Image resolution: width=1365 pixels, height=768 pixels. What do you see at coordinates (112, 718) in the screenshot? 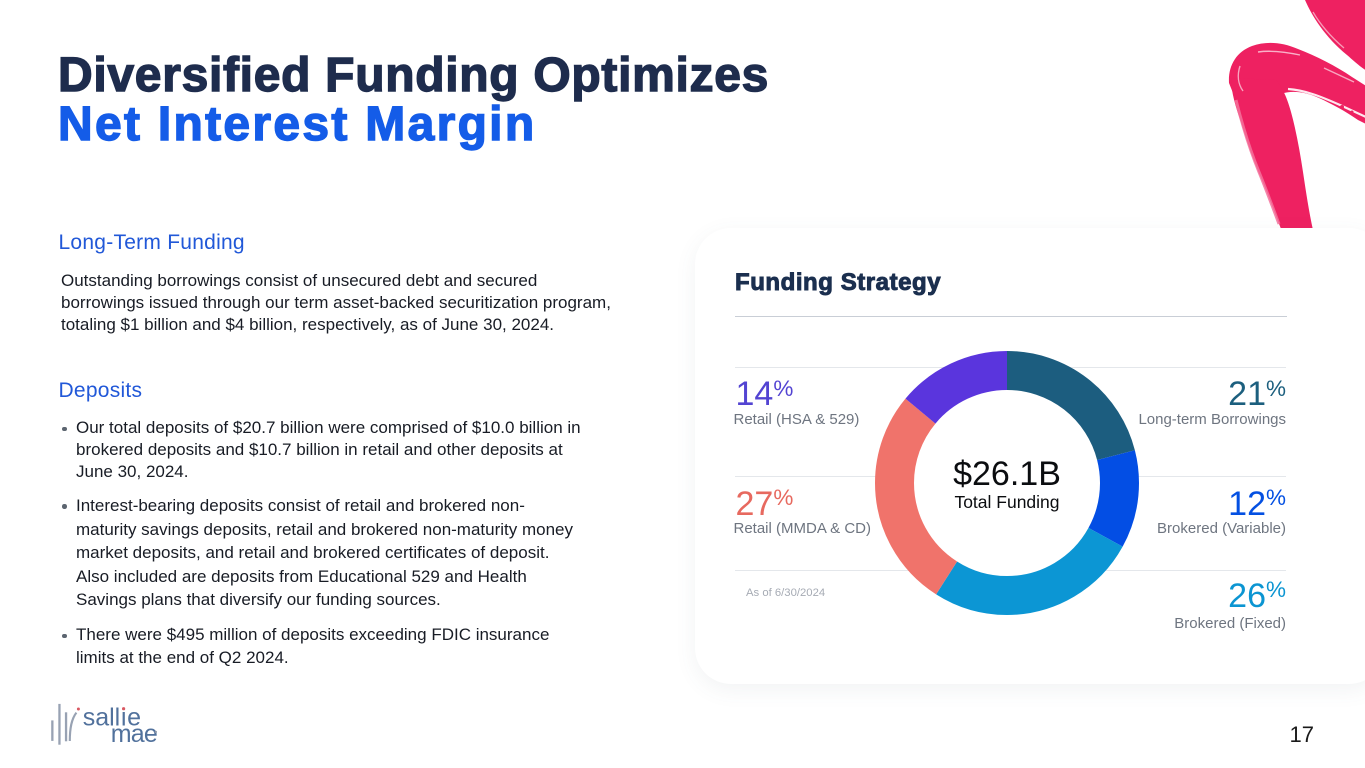
I see `svg-text: sallıe` at bounding box center [112, 718].